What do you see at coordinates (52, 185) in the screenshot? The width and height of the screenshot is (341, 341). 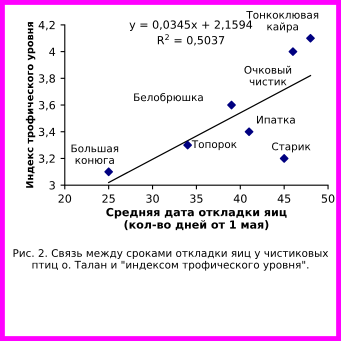 I see `y-tick-label: 3` at bounding box center [52, 185].